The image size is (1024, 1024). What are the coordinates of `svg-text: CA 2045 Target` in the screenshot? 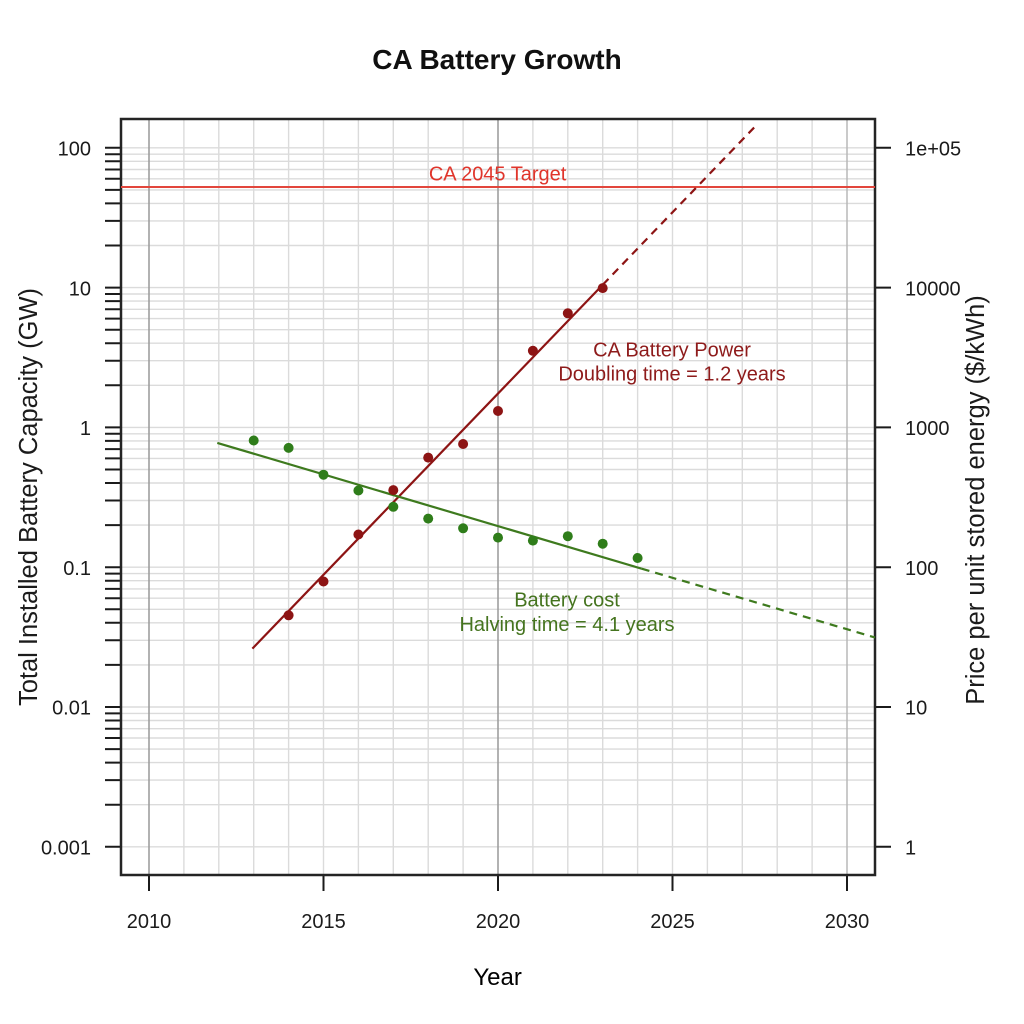 It's located at (498, 175).